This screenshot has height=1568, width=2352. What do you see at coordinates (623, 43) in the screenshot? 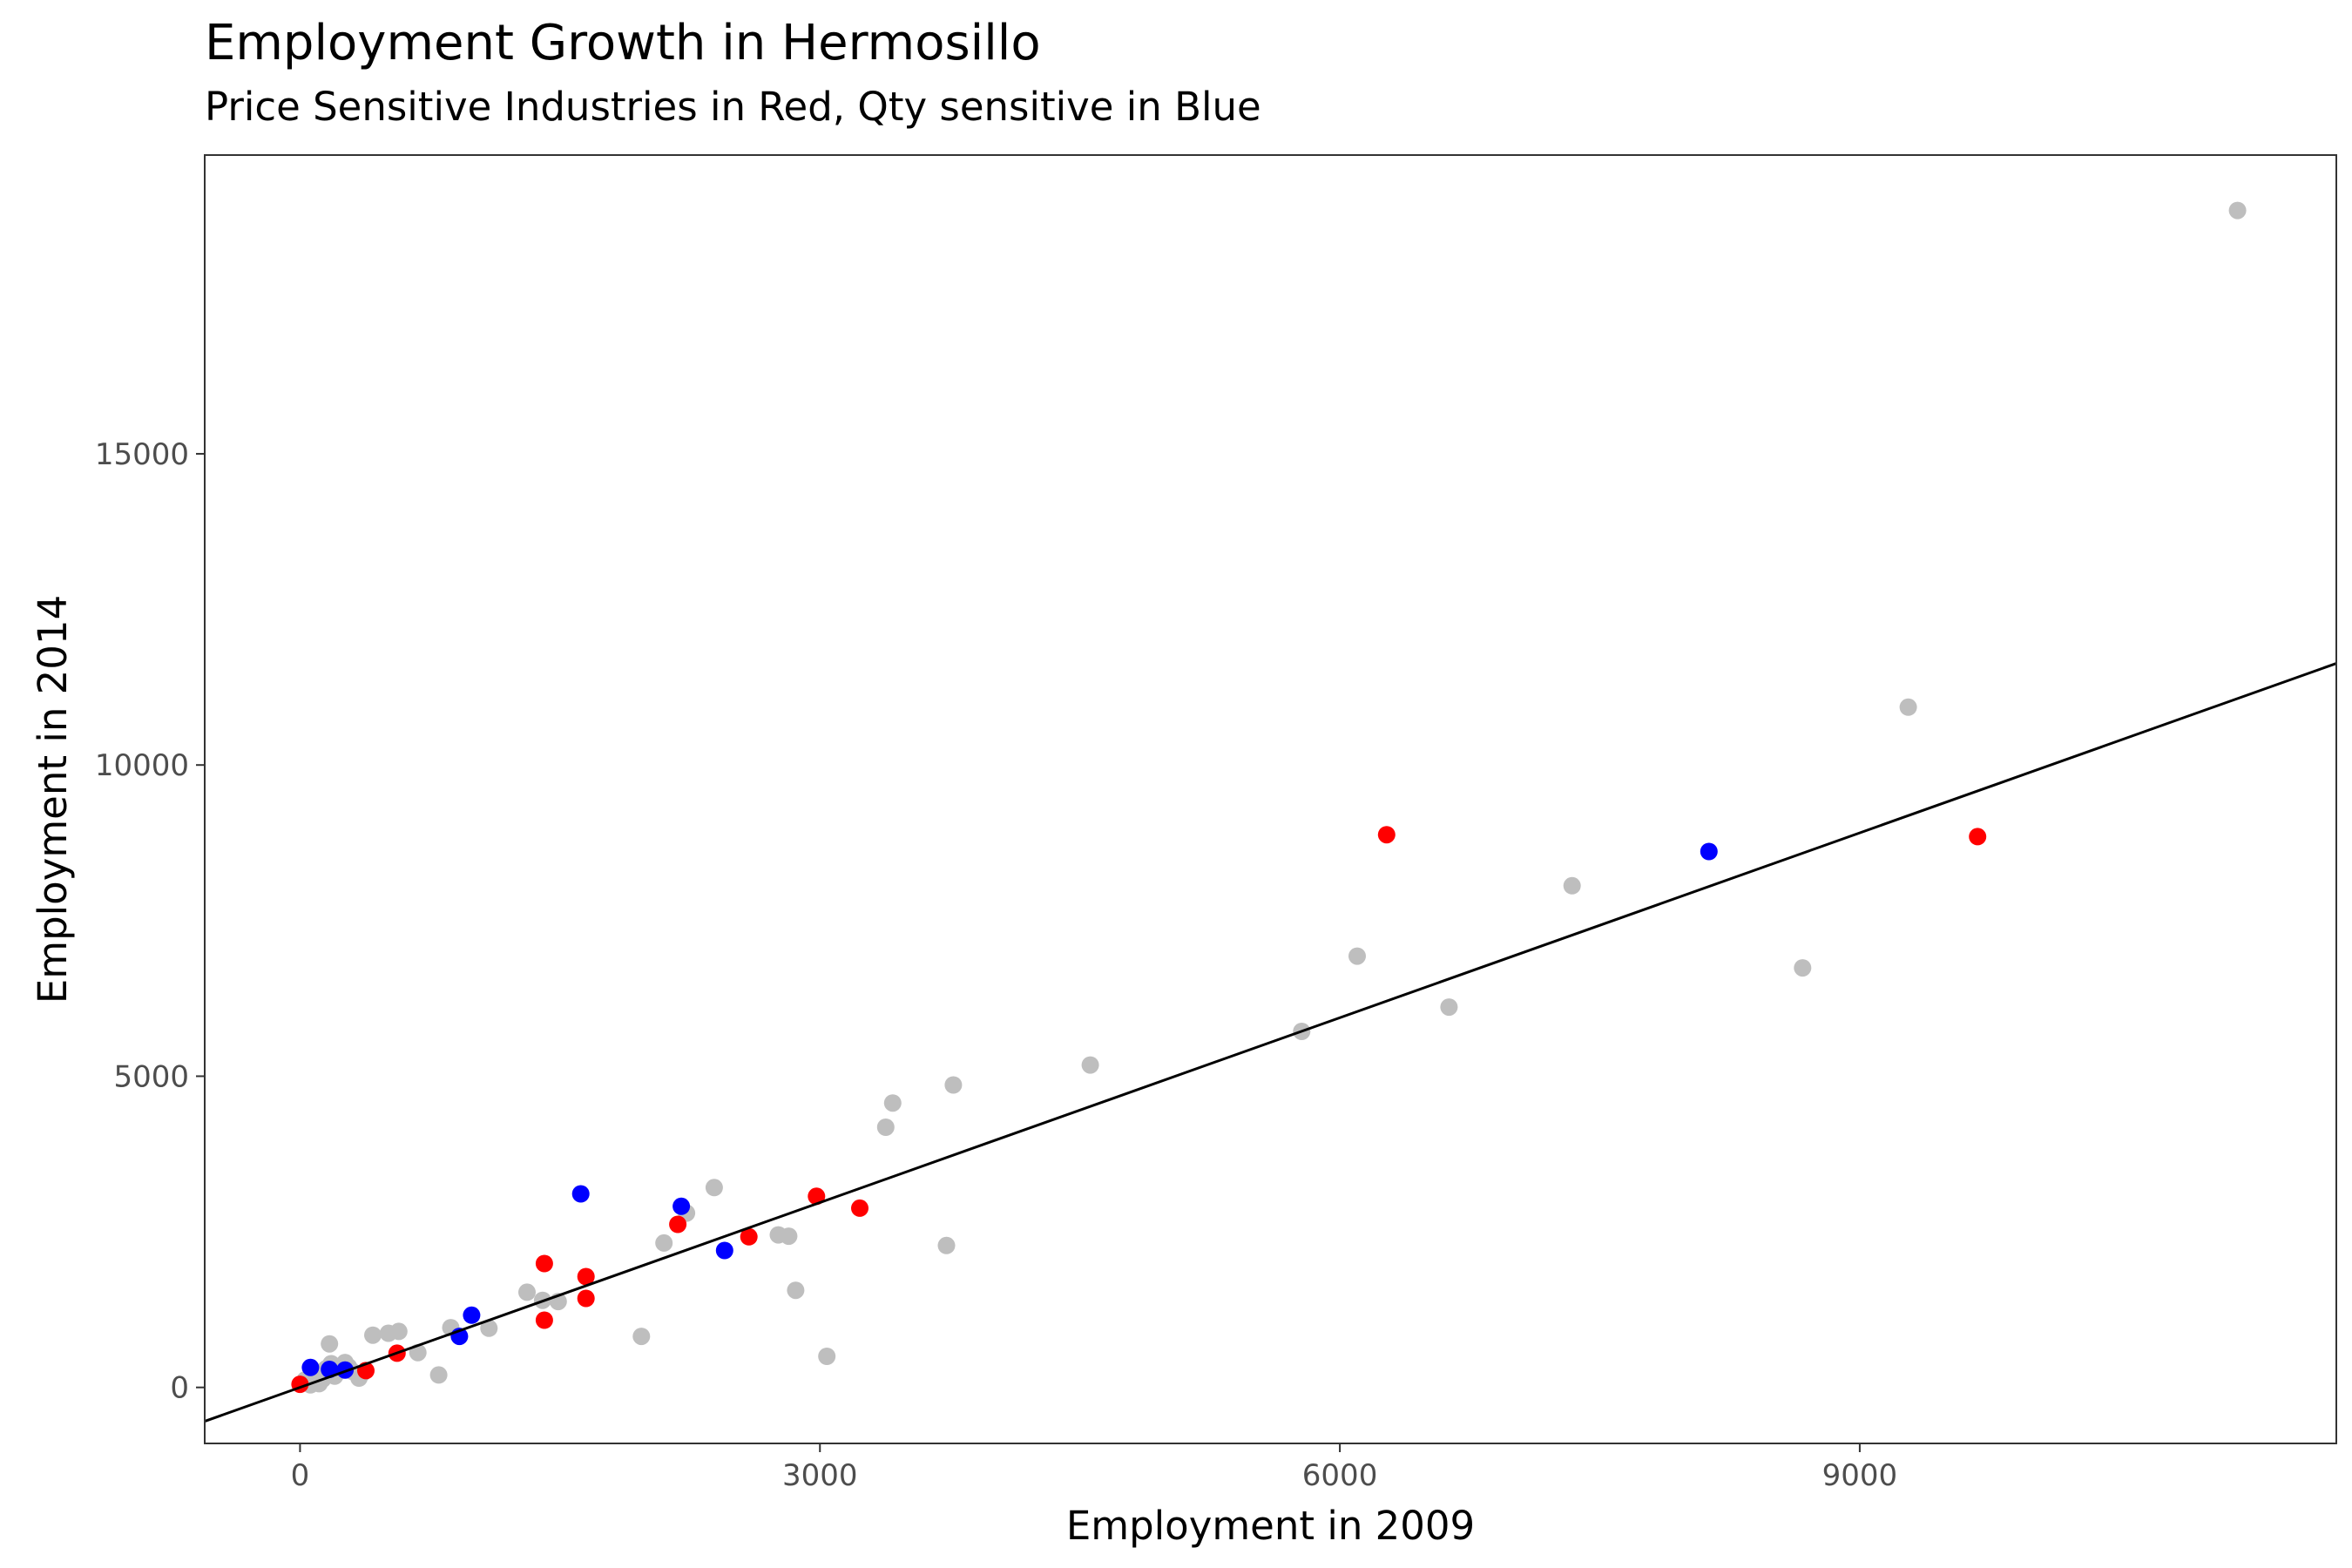
I see `chart-title: Employment Growth in Hermosillo` at bounding box center [623, 43].